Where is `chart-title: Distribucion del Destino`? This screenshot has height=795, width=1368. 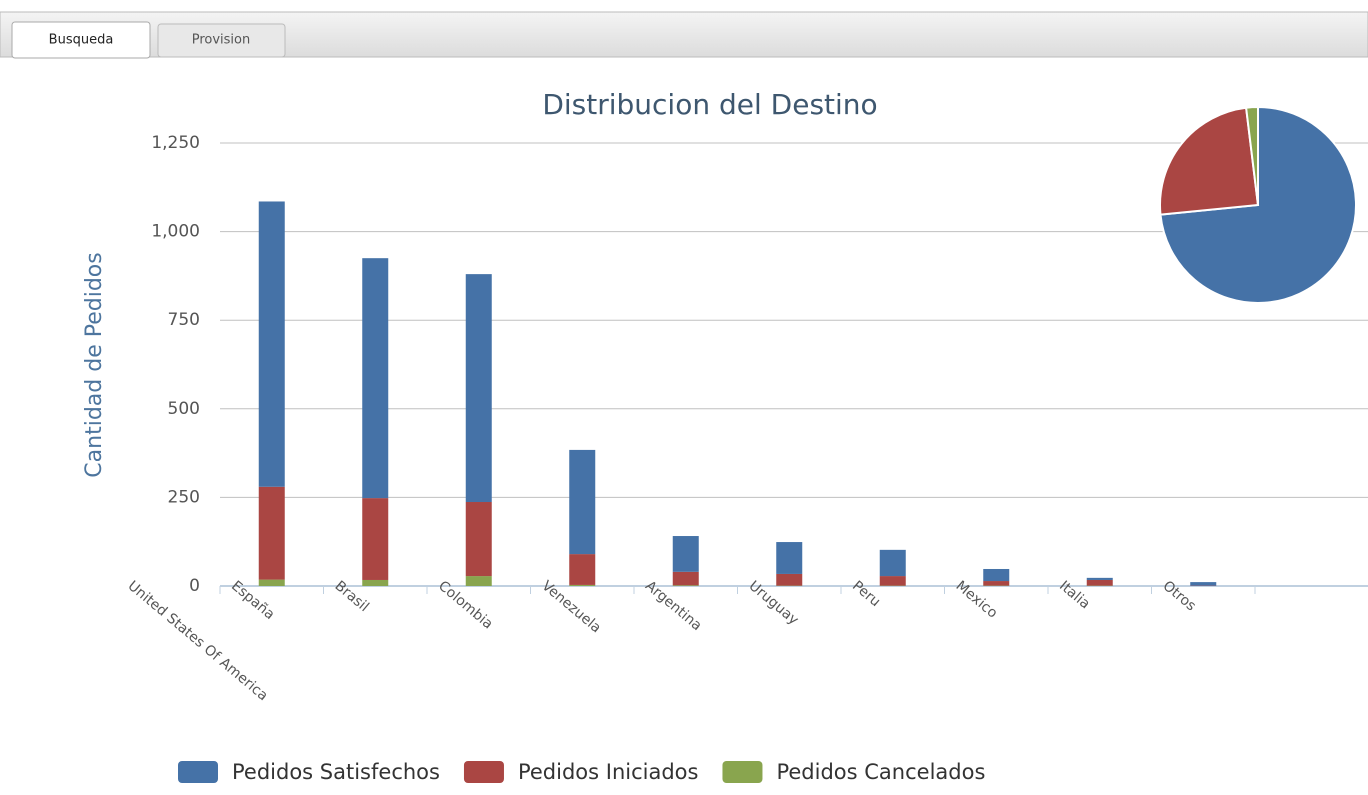
chart-title: Distribucion del Destino is located at coordinates (709, 104).